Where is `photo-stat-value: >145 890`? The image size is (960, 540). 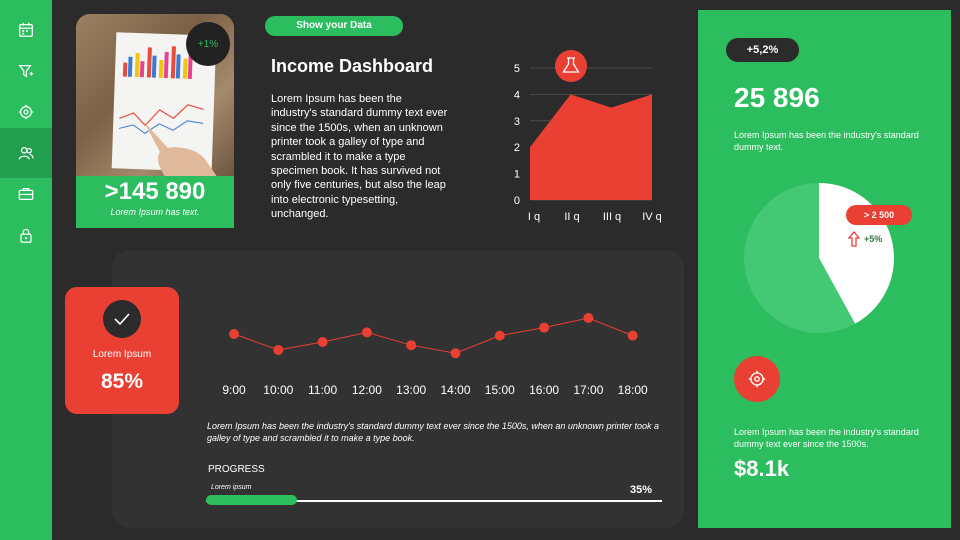
photo-stat-value: >145 890 is located at coordinates (155, 191).